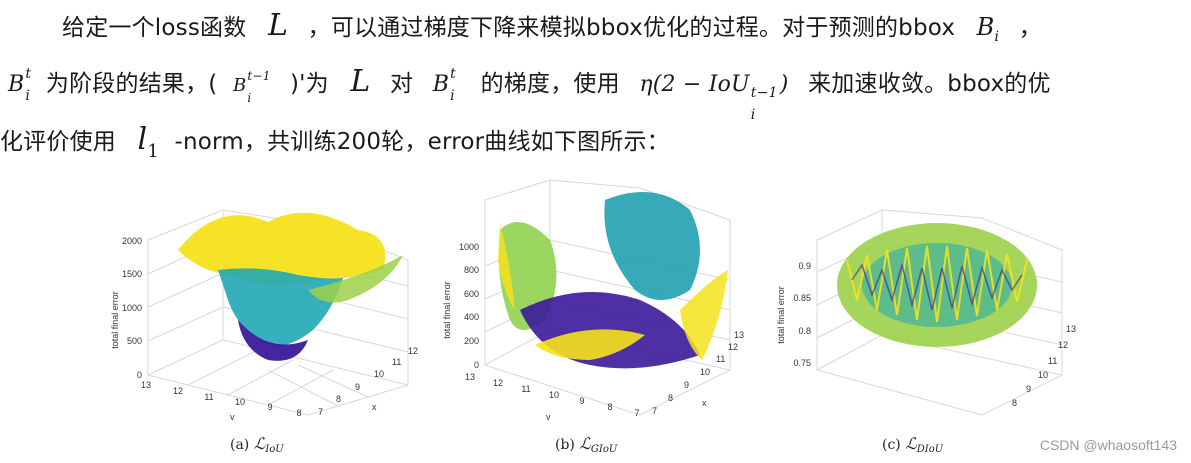  What do you see at coordinates (631, 28) in the screenshot?
I see `text-segment: ，可以通过梯度下降来模拟bbox优化的过程。对于预测的bbox` at bounding box center [631, 28].